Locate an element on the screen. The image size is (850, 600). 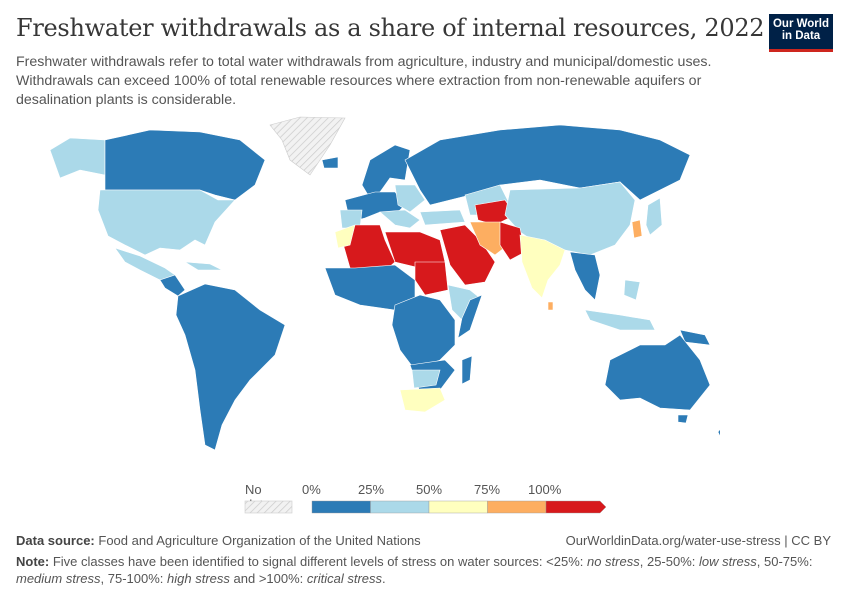
country-region-png is located at coordinates (695, 337).